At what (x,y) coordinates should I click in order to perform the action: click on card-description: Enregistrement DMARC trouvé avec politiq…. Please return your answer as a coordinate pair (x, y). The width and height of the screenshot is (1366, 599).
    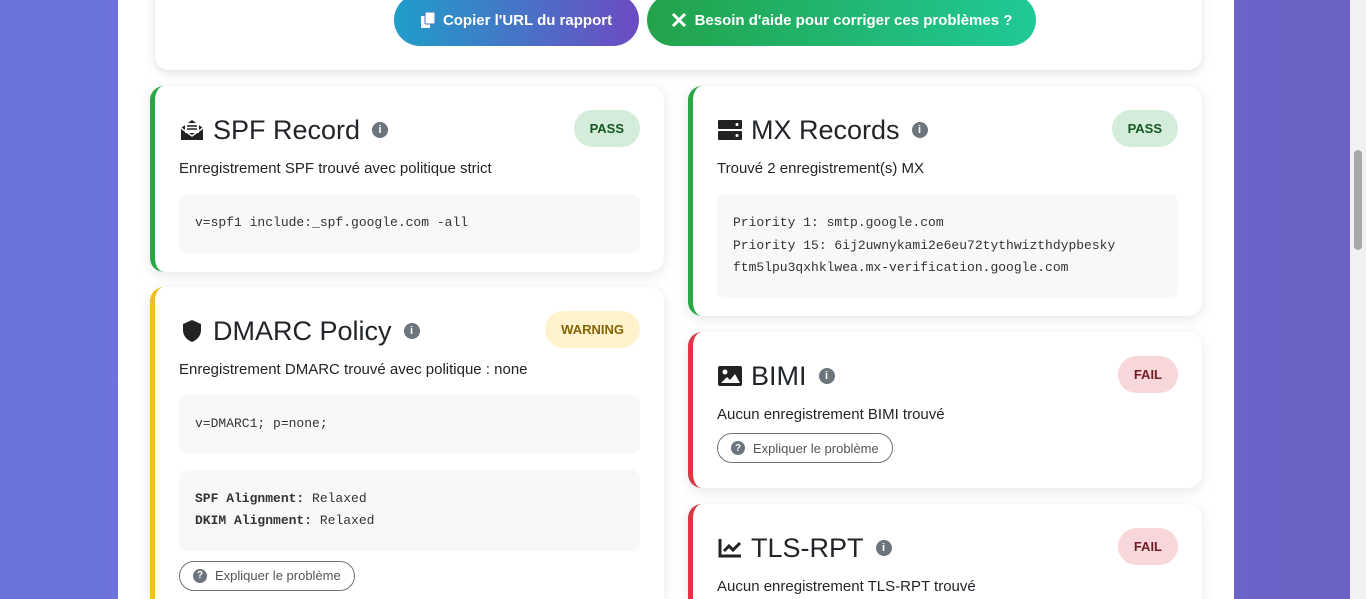
    Looking at the image, I should click on (353, 369).